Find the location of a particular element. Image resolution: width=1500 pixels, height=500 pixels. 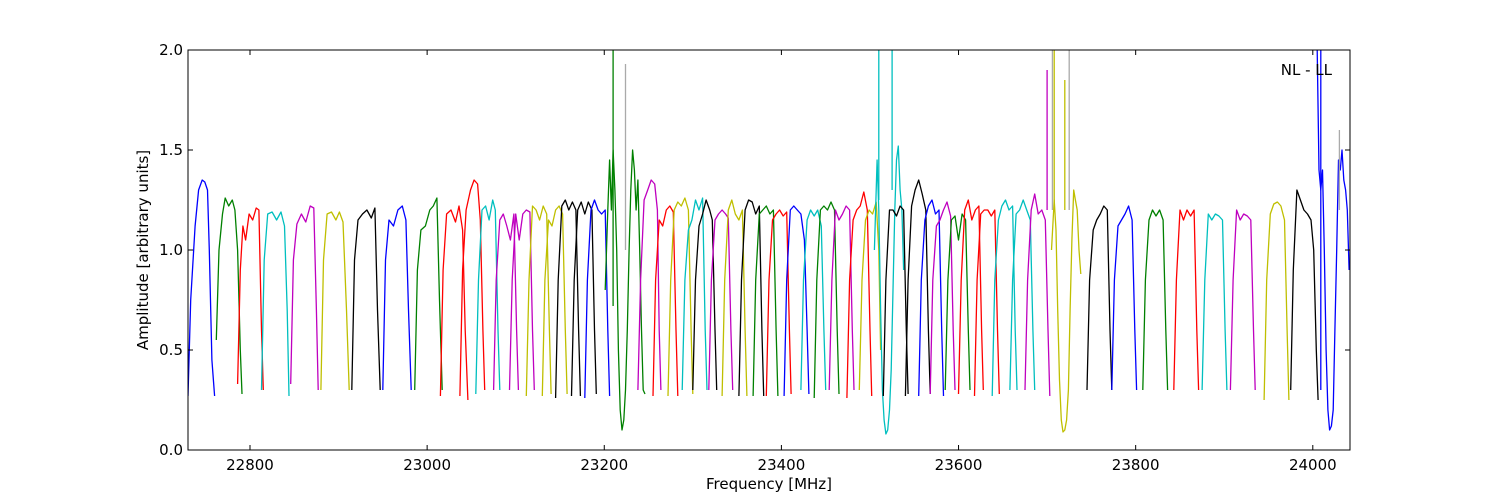

plot-annotation: NL - LL is located at coordinates (1307, 70).